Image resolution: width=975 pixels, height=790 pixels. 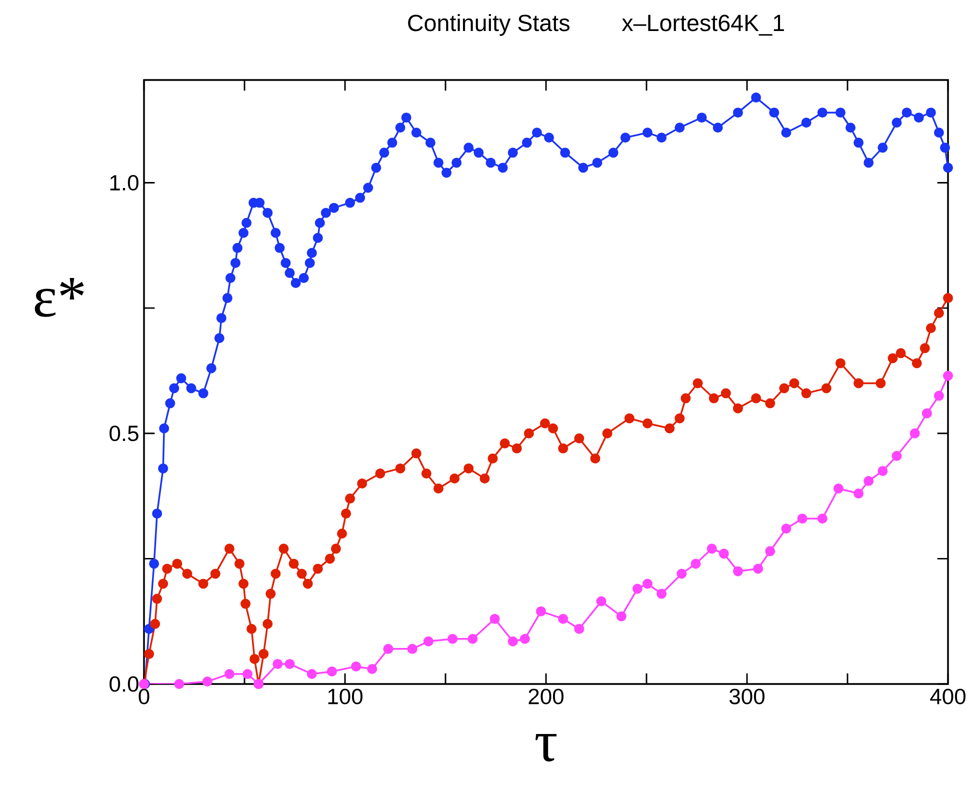 What do you see at coordinates (489, 25) in the screenshot?
I see `chart-title: Continuity Stats` at bounding box center [489, 25].